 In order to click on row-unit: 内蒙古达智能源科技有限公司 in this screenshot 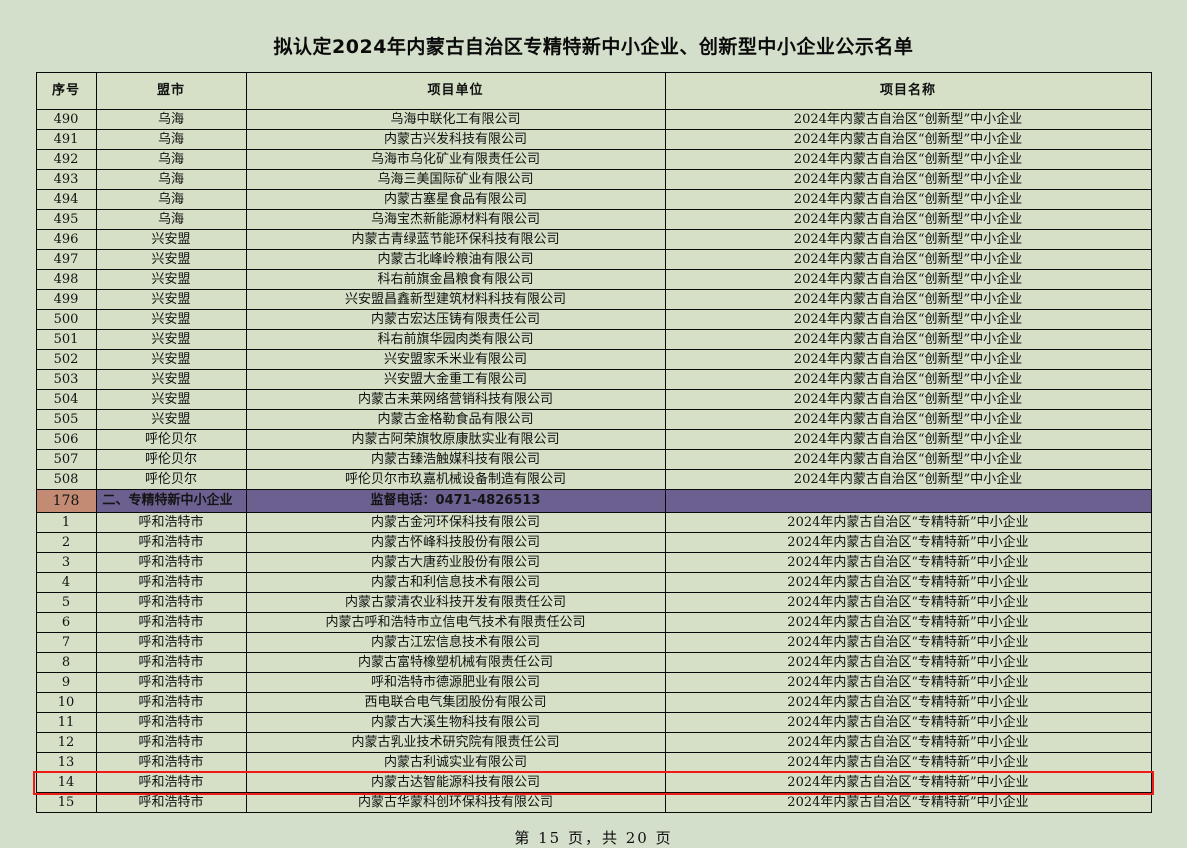, I will do `click(455, 782)`.